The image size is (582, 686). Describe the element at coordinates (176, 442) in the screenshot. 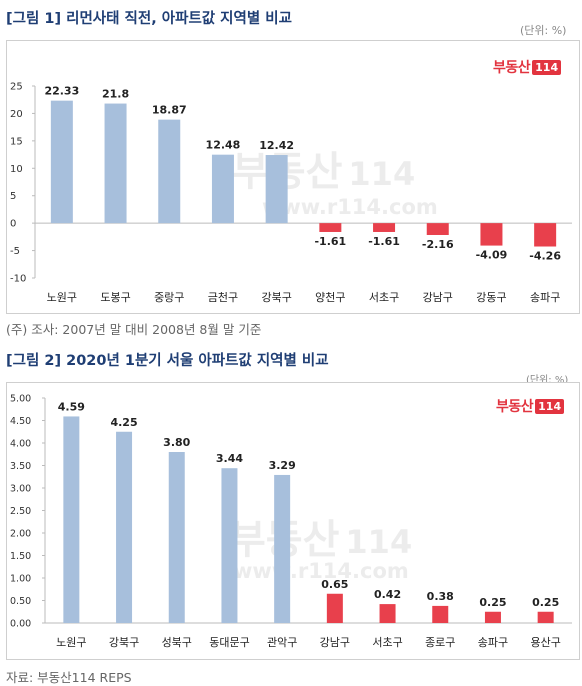

I see `data-label: 3.80` at that location.